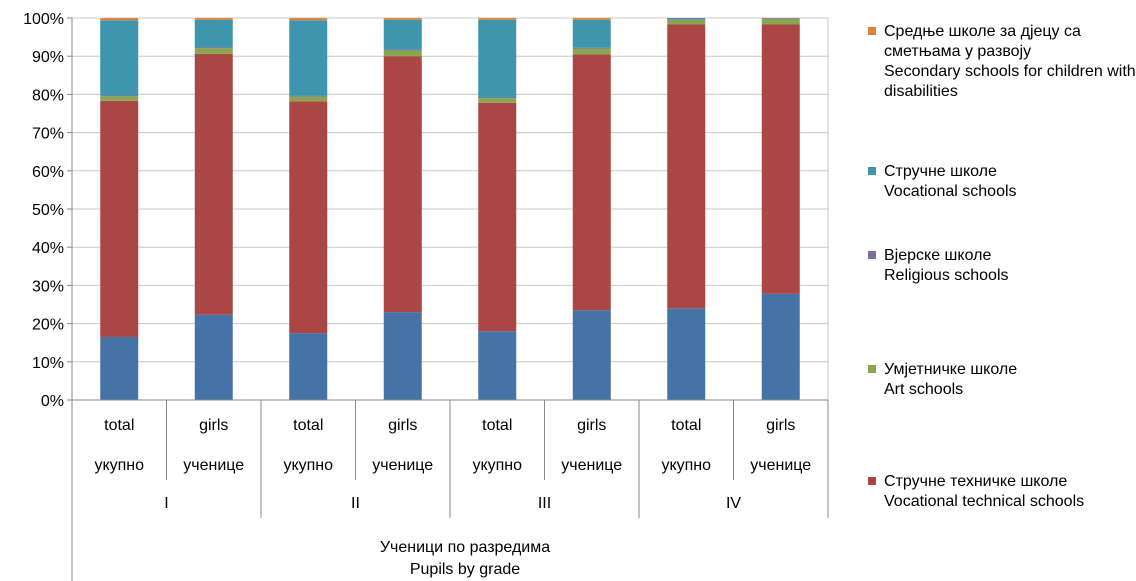 The height and width of the screenshot is (581, 1136). I want to click on y-tick-labels: 0% 10% 20% 30% 40% 50% 60% 70% 80% 90% 100%, so click(43, 210).